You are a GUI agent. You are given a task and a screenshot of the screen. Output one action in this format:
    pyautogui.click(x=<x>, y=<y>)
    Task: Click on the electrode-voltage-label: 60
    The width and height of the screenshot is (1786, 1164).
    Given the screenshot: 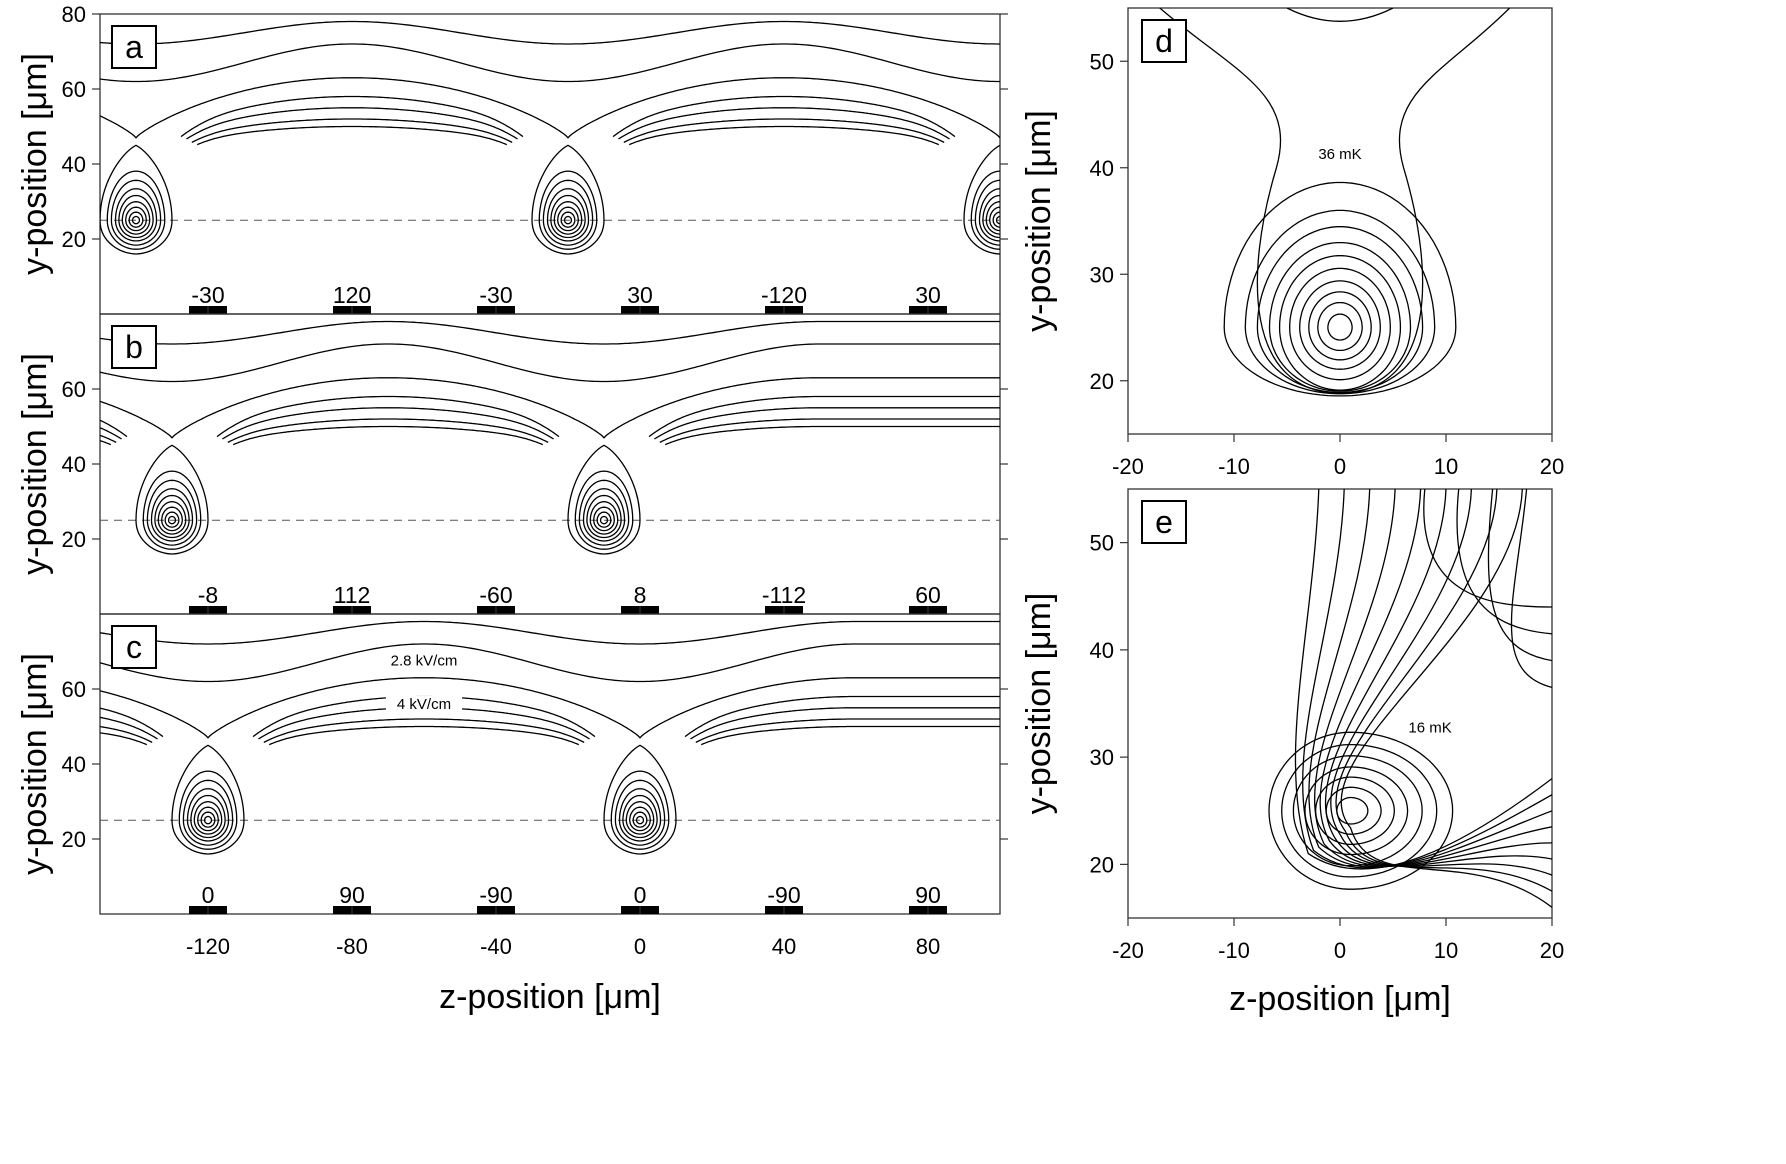 What is the action you would take?
    pyautogui.click(x=928, y=595)
    